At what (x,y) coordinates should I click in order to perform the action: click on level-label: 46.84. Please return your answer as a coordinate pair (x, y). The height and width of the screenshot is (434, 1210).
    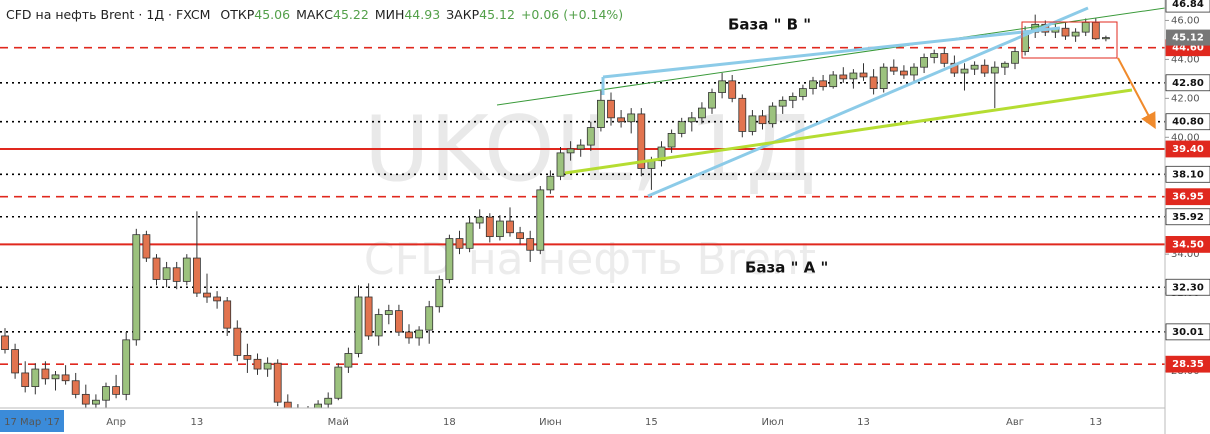
    Looking at the image, I should click on (1188, 5).